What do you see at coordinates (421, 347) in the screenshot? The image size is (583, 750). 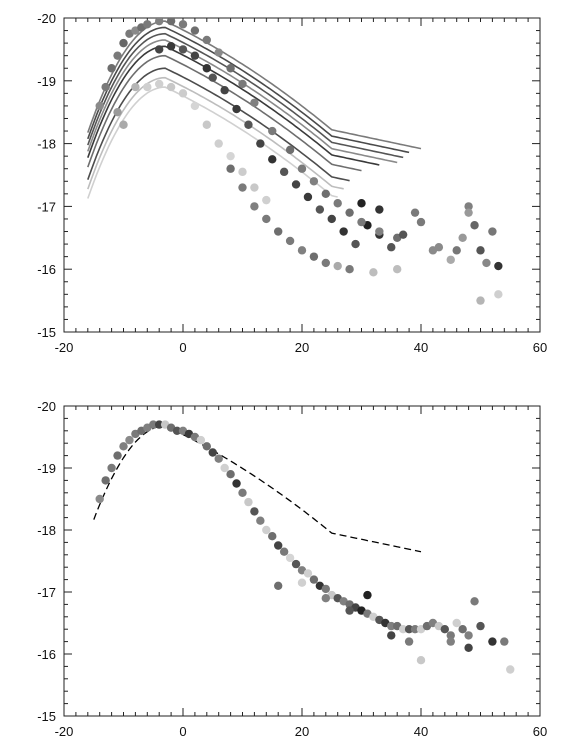 I see `x-tick-label: 40` at bounding box center [421, 347].